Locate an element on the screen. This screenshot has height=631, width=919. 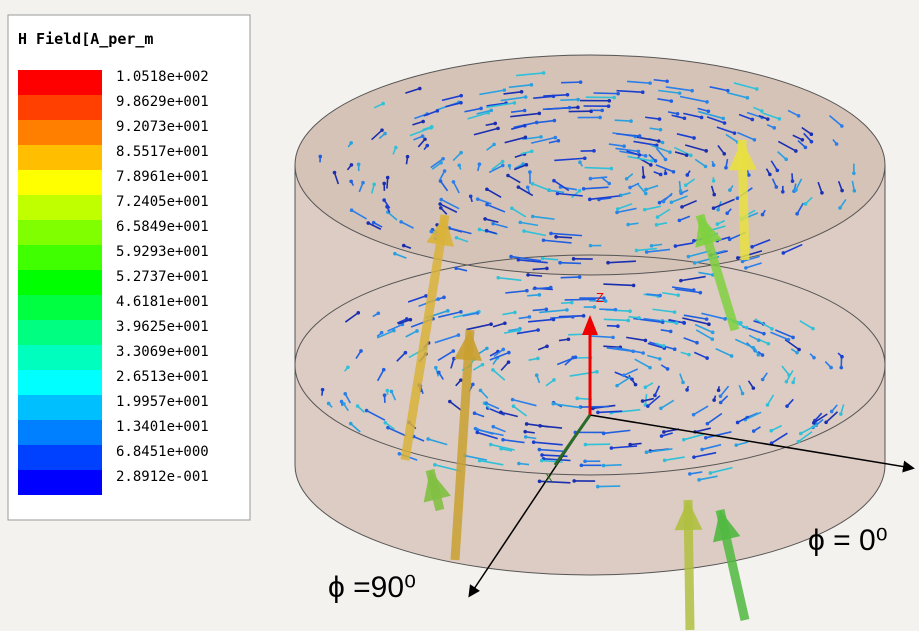
legend-swatch is located at coordinates (60, 307).